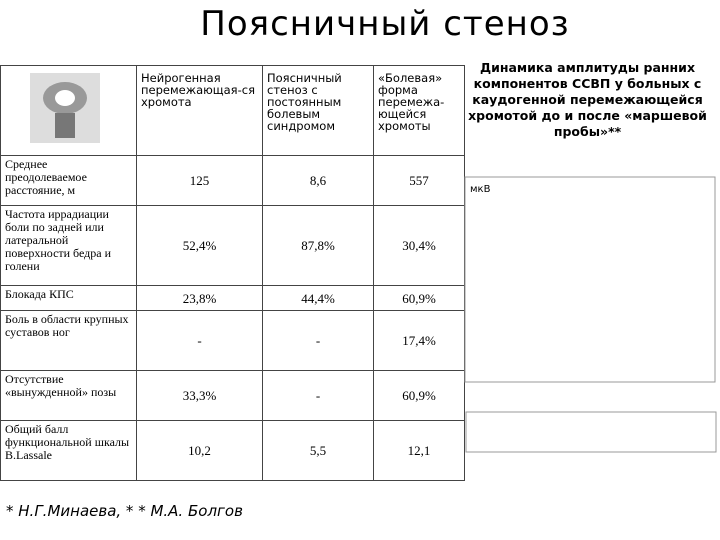  What do you see at coordinates (480, 189) in the screenshot?
I see `y-label: мкВ` at bounding box center [480, 189].